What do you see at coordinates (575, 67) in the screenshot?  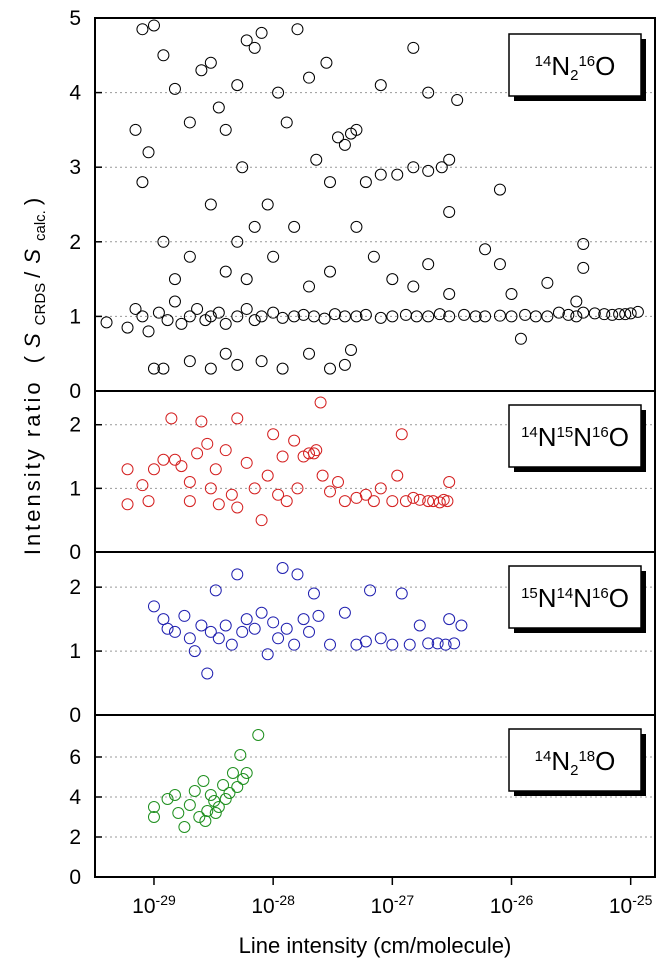 I see `panel-label: 14N216O` at bounding box center [575, 67].